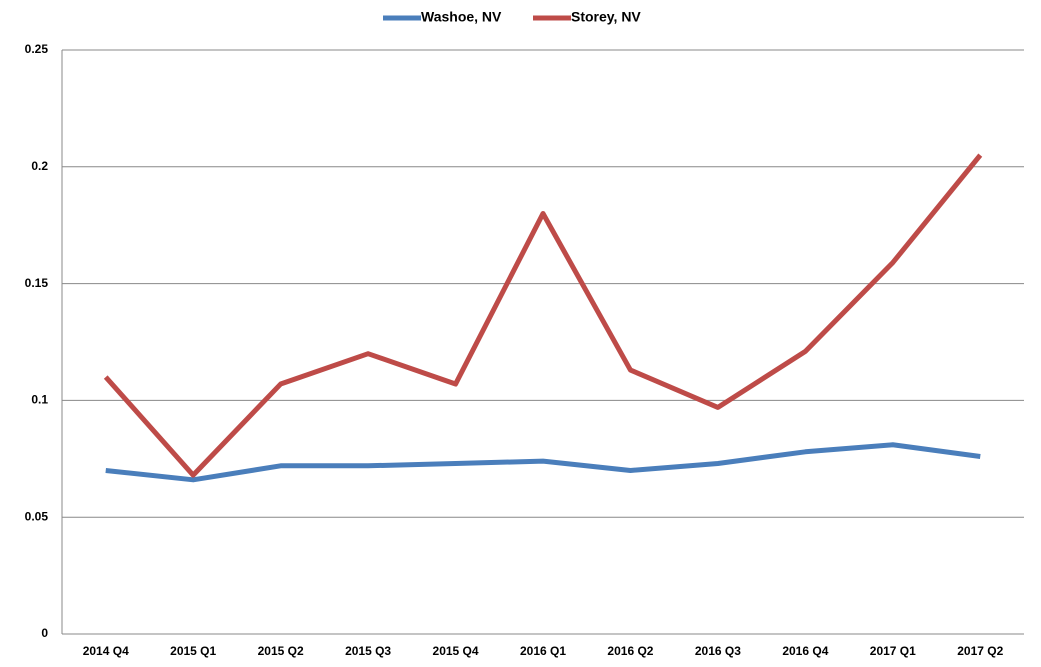 This screenshot has height=667, width=1041. Describe the element at coordinates (630, 651) in the screenshot. I see `x-tick-label: 2016 Q2` at that location.